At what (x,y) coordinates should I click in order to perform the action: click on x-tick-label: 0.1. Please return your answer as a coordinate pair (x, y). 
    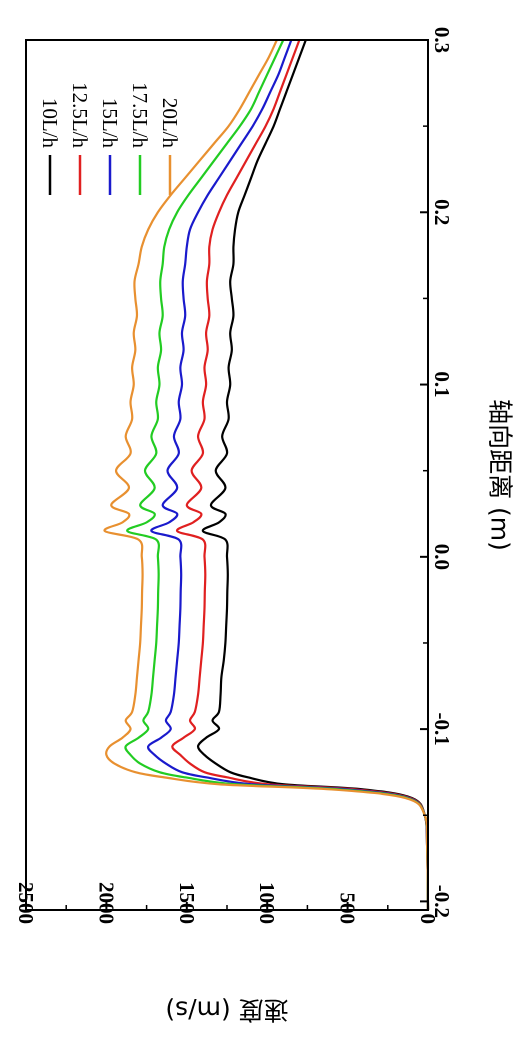
    Looking at the image, I should click on (442, 384).